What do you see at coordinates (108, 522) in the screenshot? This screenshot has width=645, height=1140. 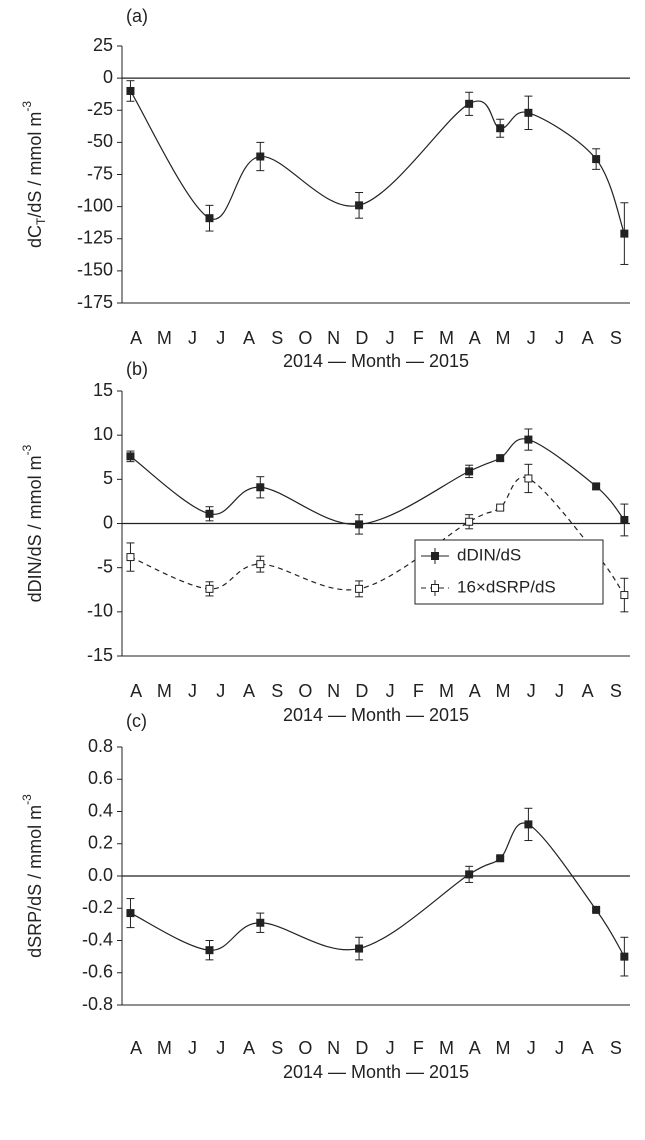 I see `y-tick-label: 0` at bounding box center [108, 522].